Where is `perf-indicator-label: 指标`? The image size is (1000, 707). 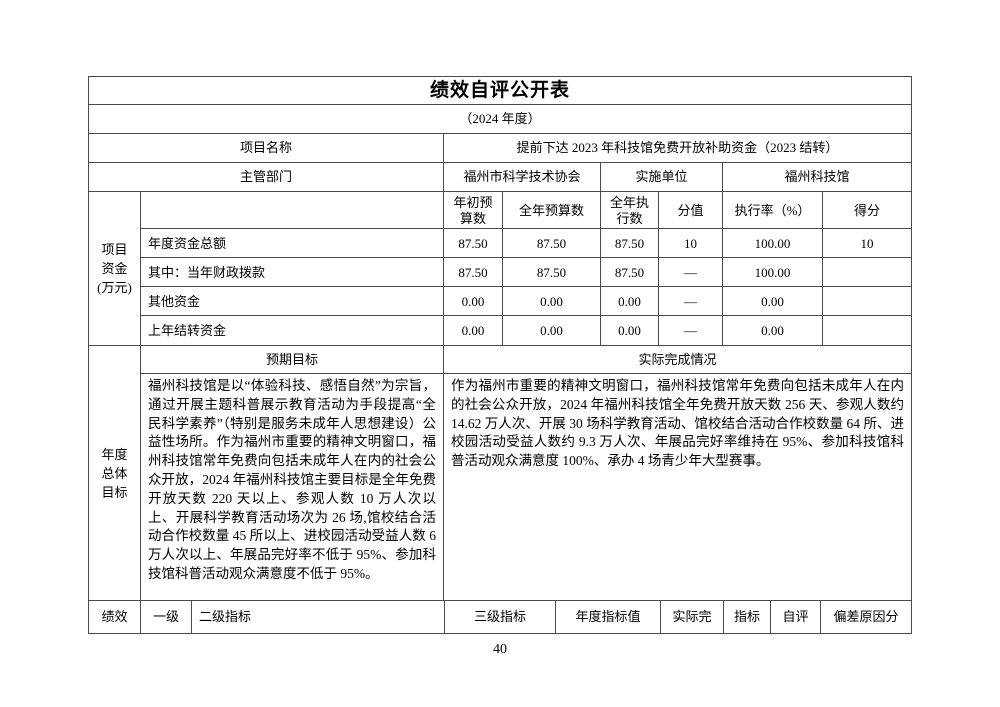 perf-indicator-label: 指标 is located at coordinates (747, 617).